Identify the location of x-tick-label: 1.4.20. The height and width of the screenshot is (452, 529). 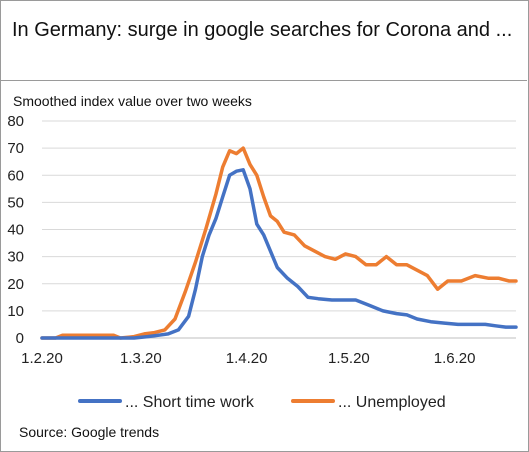
(247, 358).